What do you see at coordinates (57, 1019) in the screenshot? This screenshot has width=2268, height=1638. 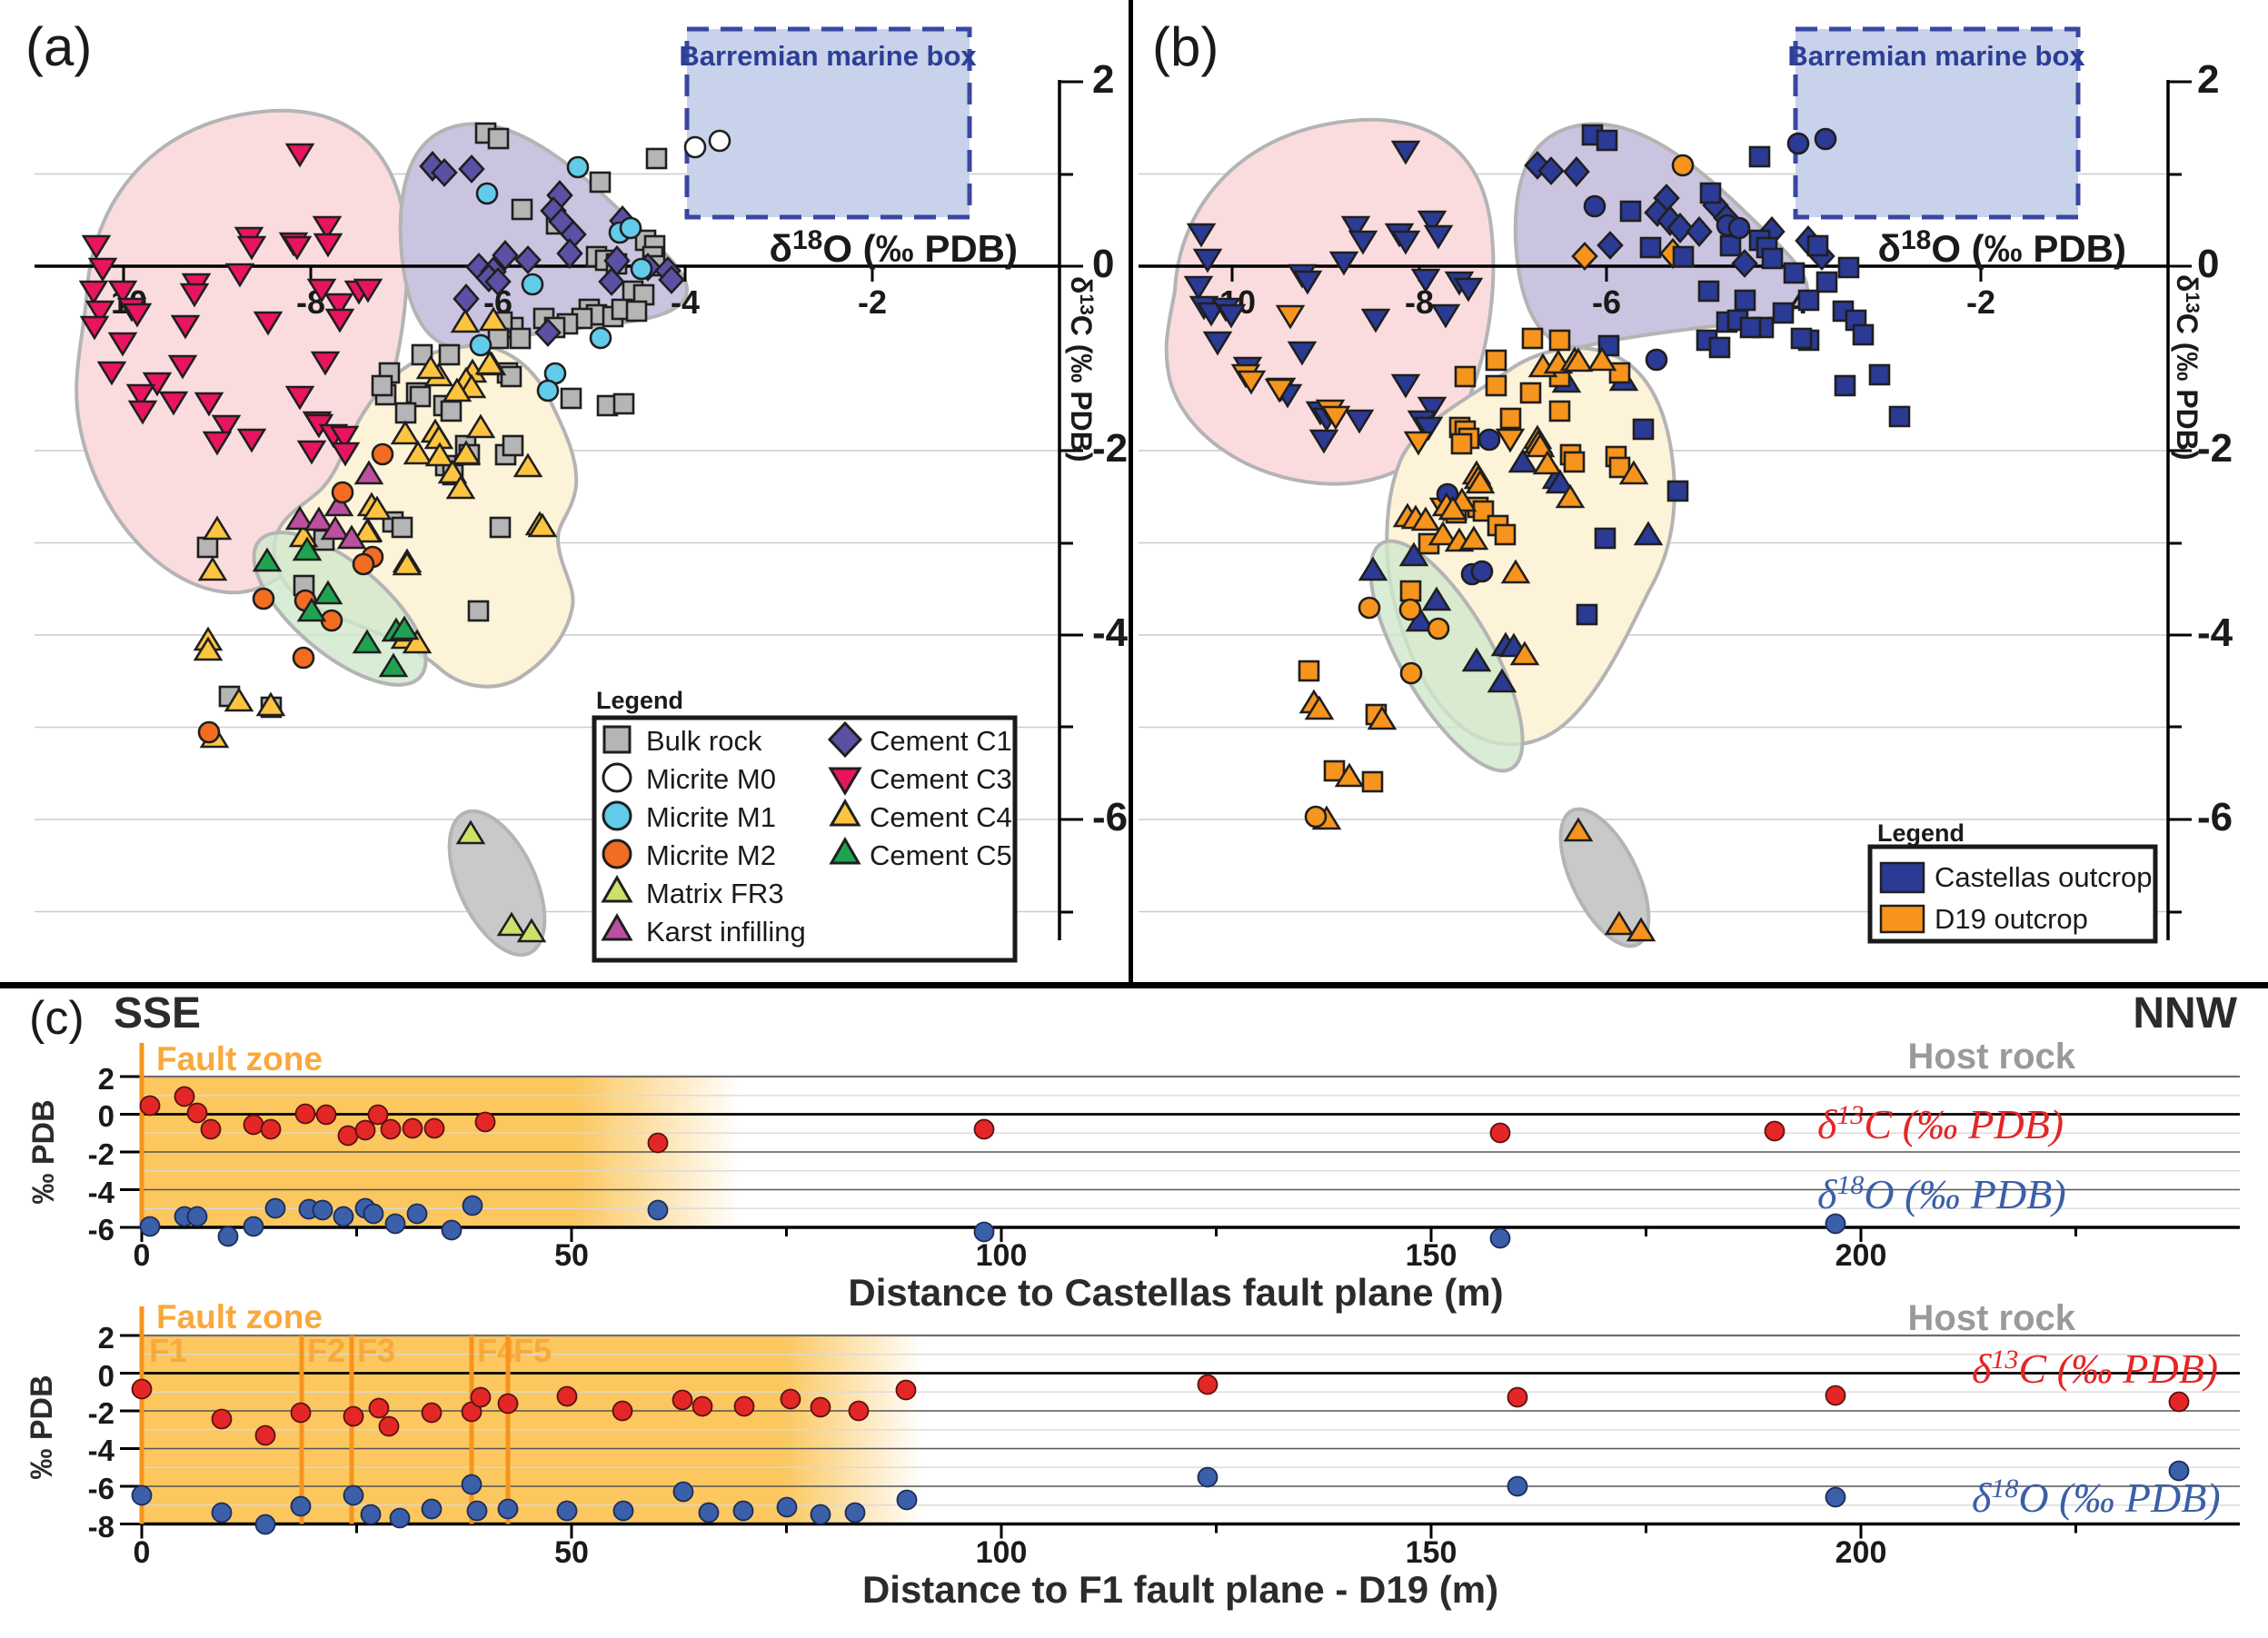 I see `svg-text: (c)` at bounding box center [57, 1019].